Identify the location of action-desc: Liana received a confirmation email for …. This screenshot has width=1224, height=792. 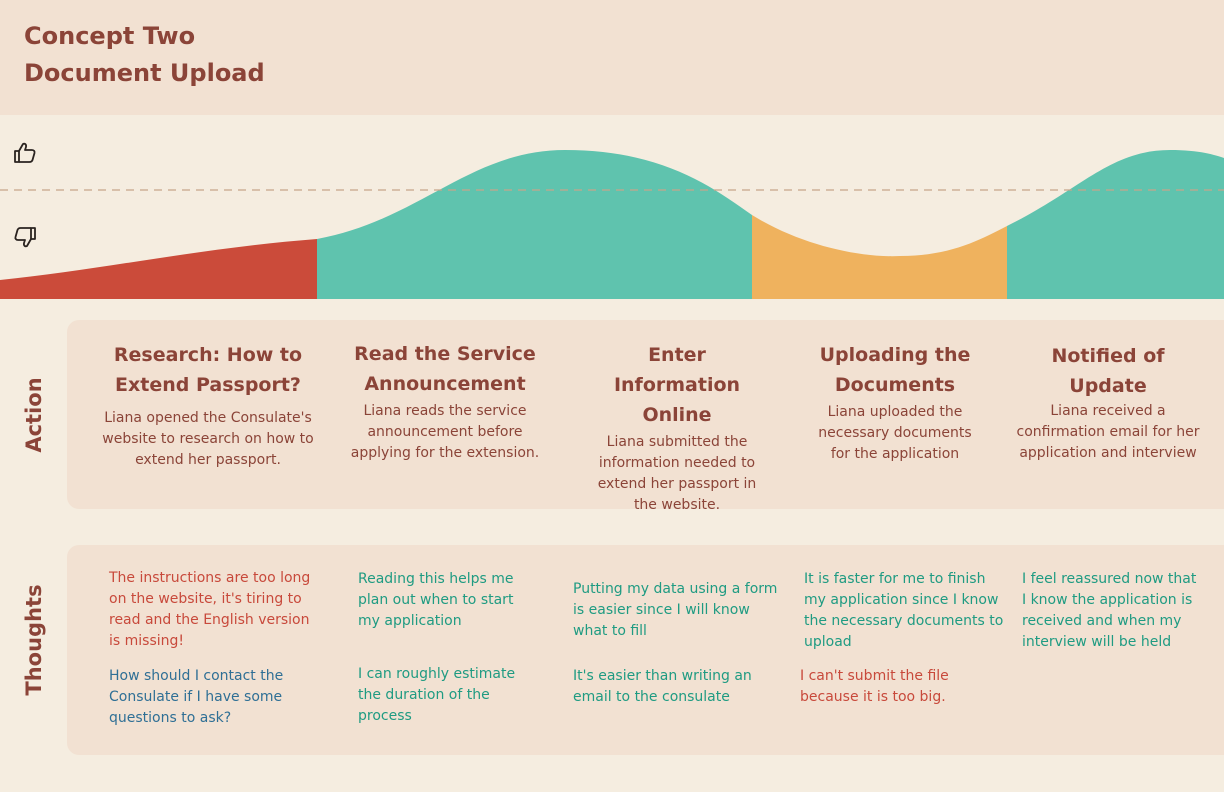
(1108, 432).